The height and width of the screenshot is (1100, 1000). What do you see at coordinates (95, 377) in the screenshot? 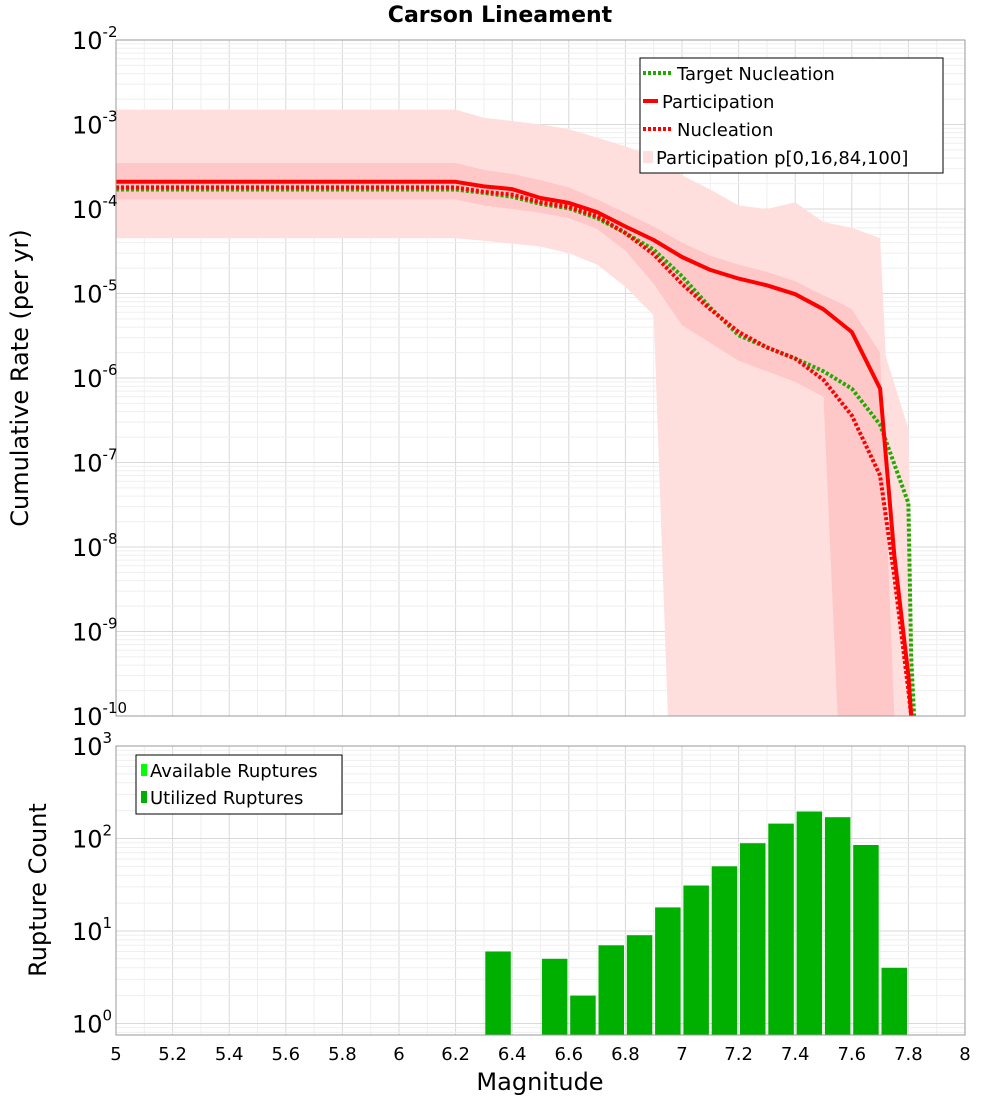
I see `top-y-tick-label: 10⁻⁶` at bounding box center [95, 377].